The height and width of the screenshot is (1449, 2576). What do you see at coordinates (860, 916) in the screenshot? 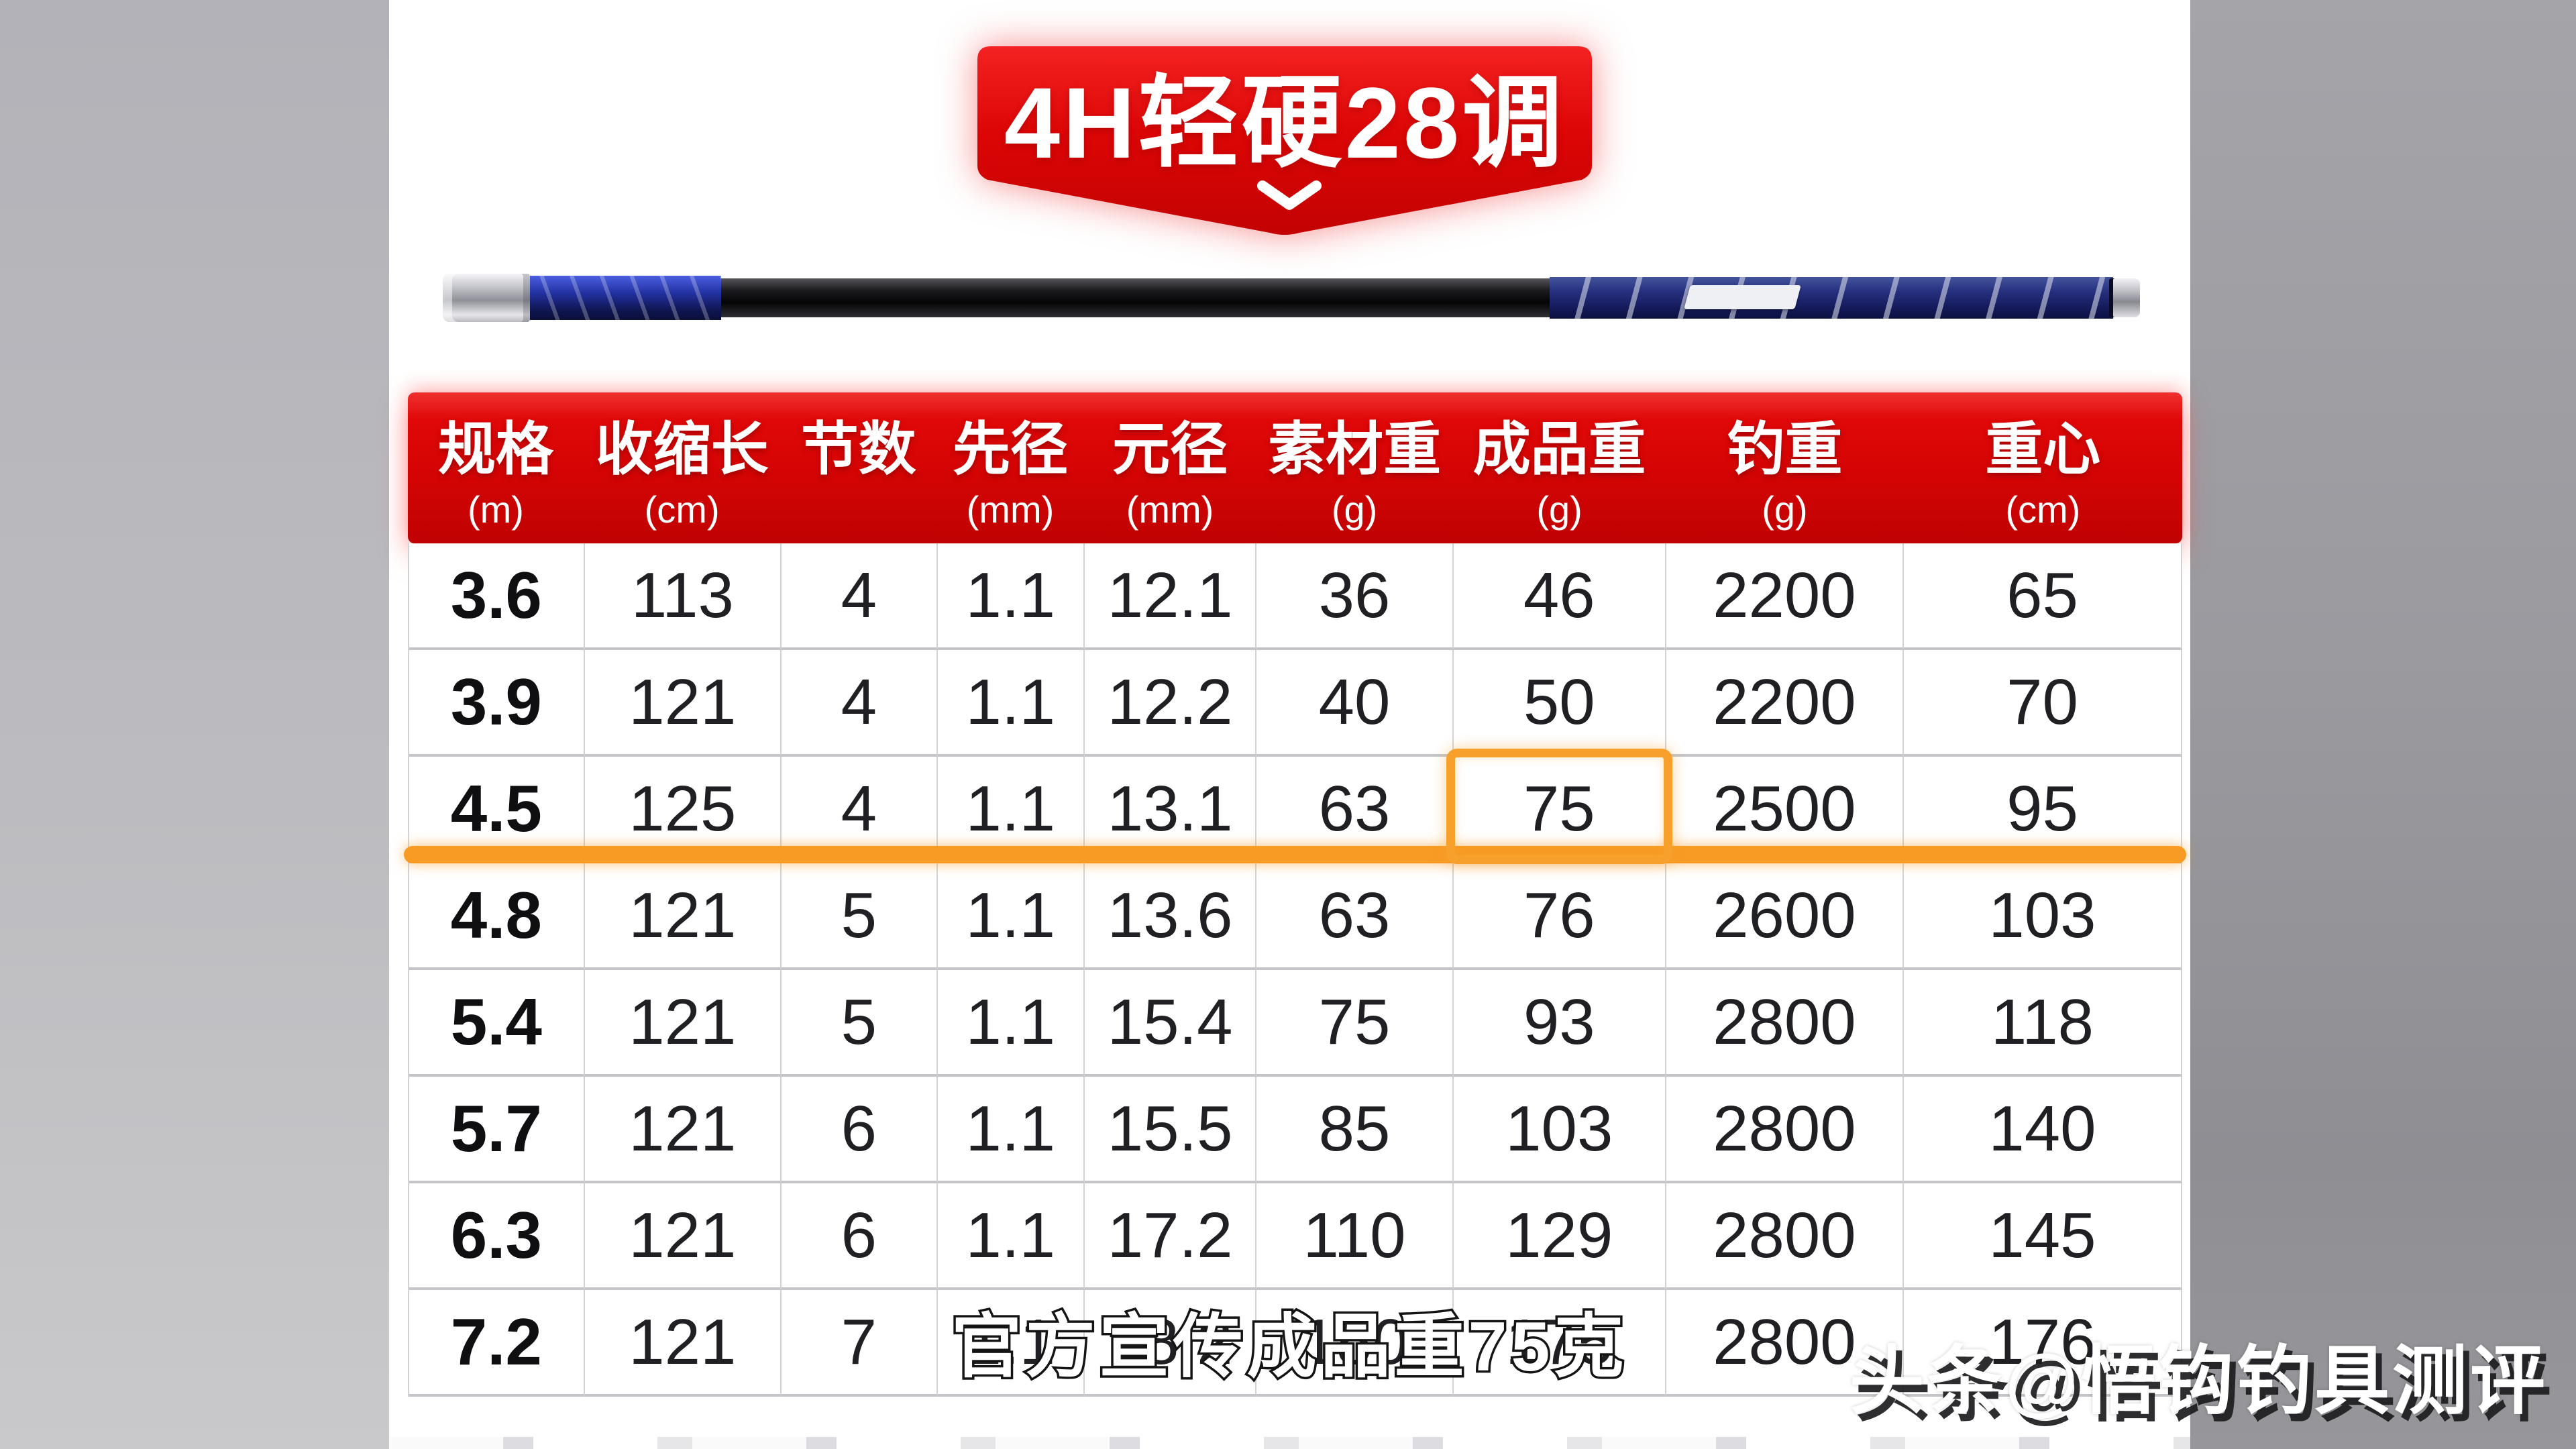
I see `cell-r3-c2: 5` at bounding box center [860, 916].